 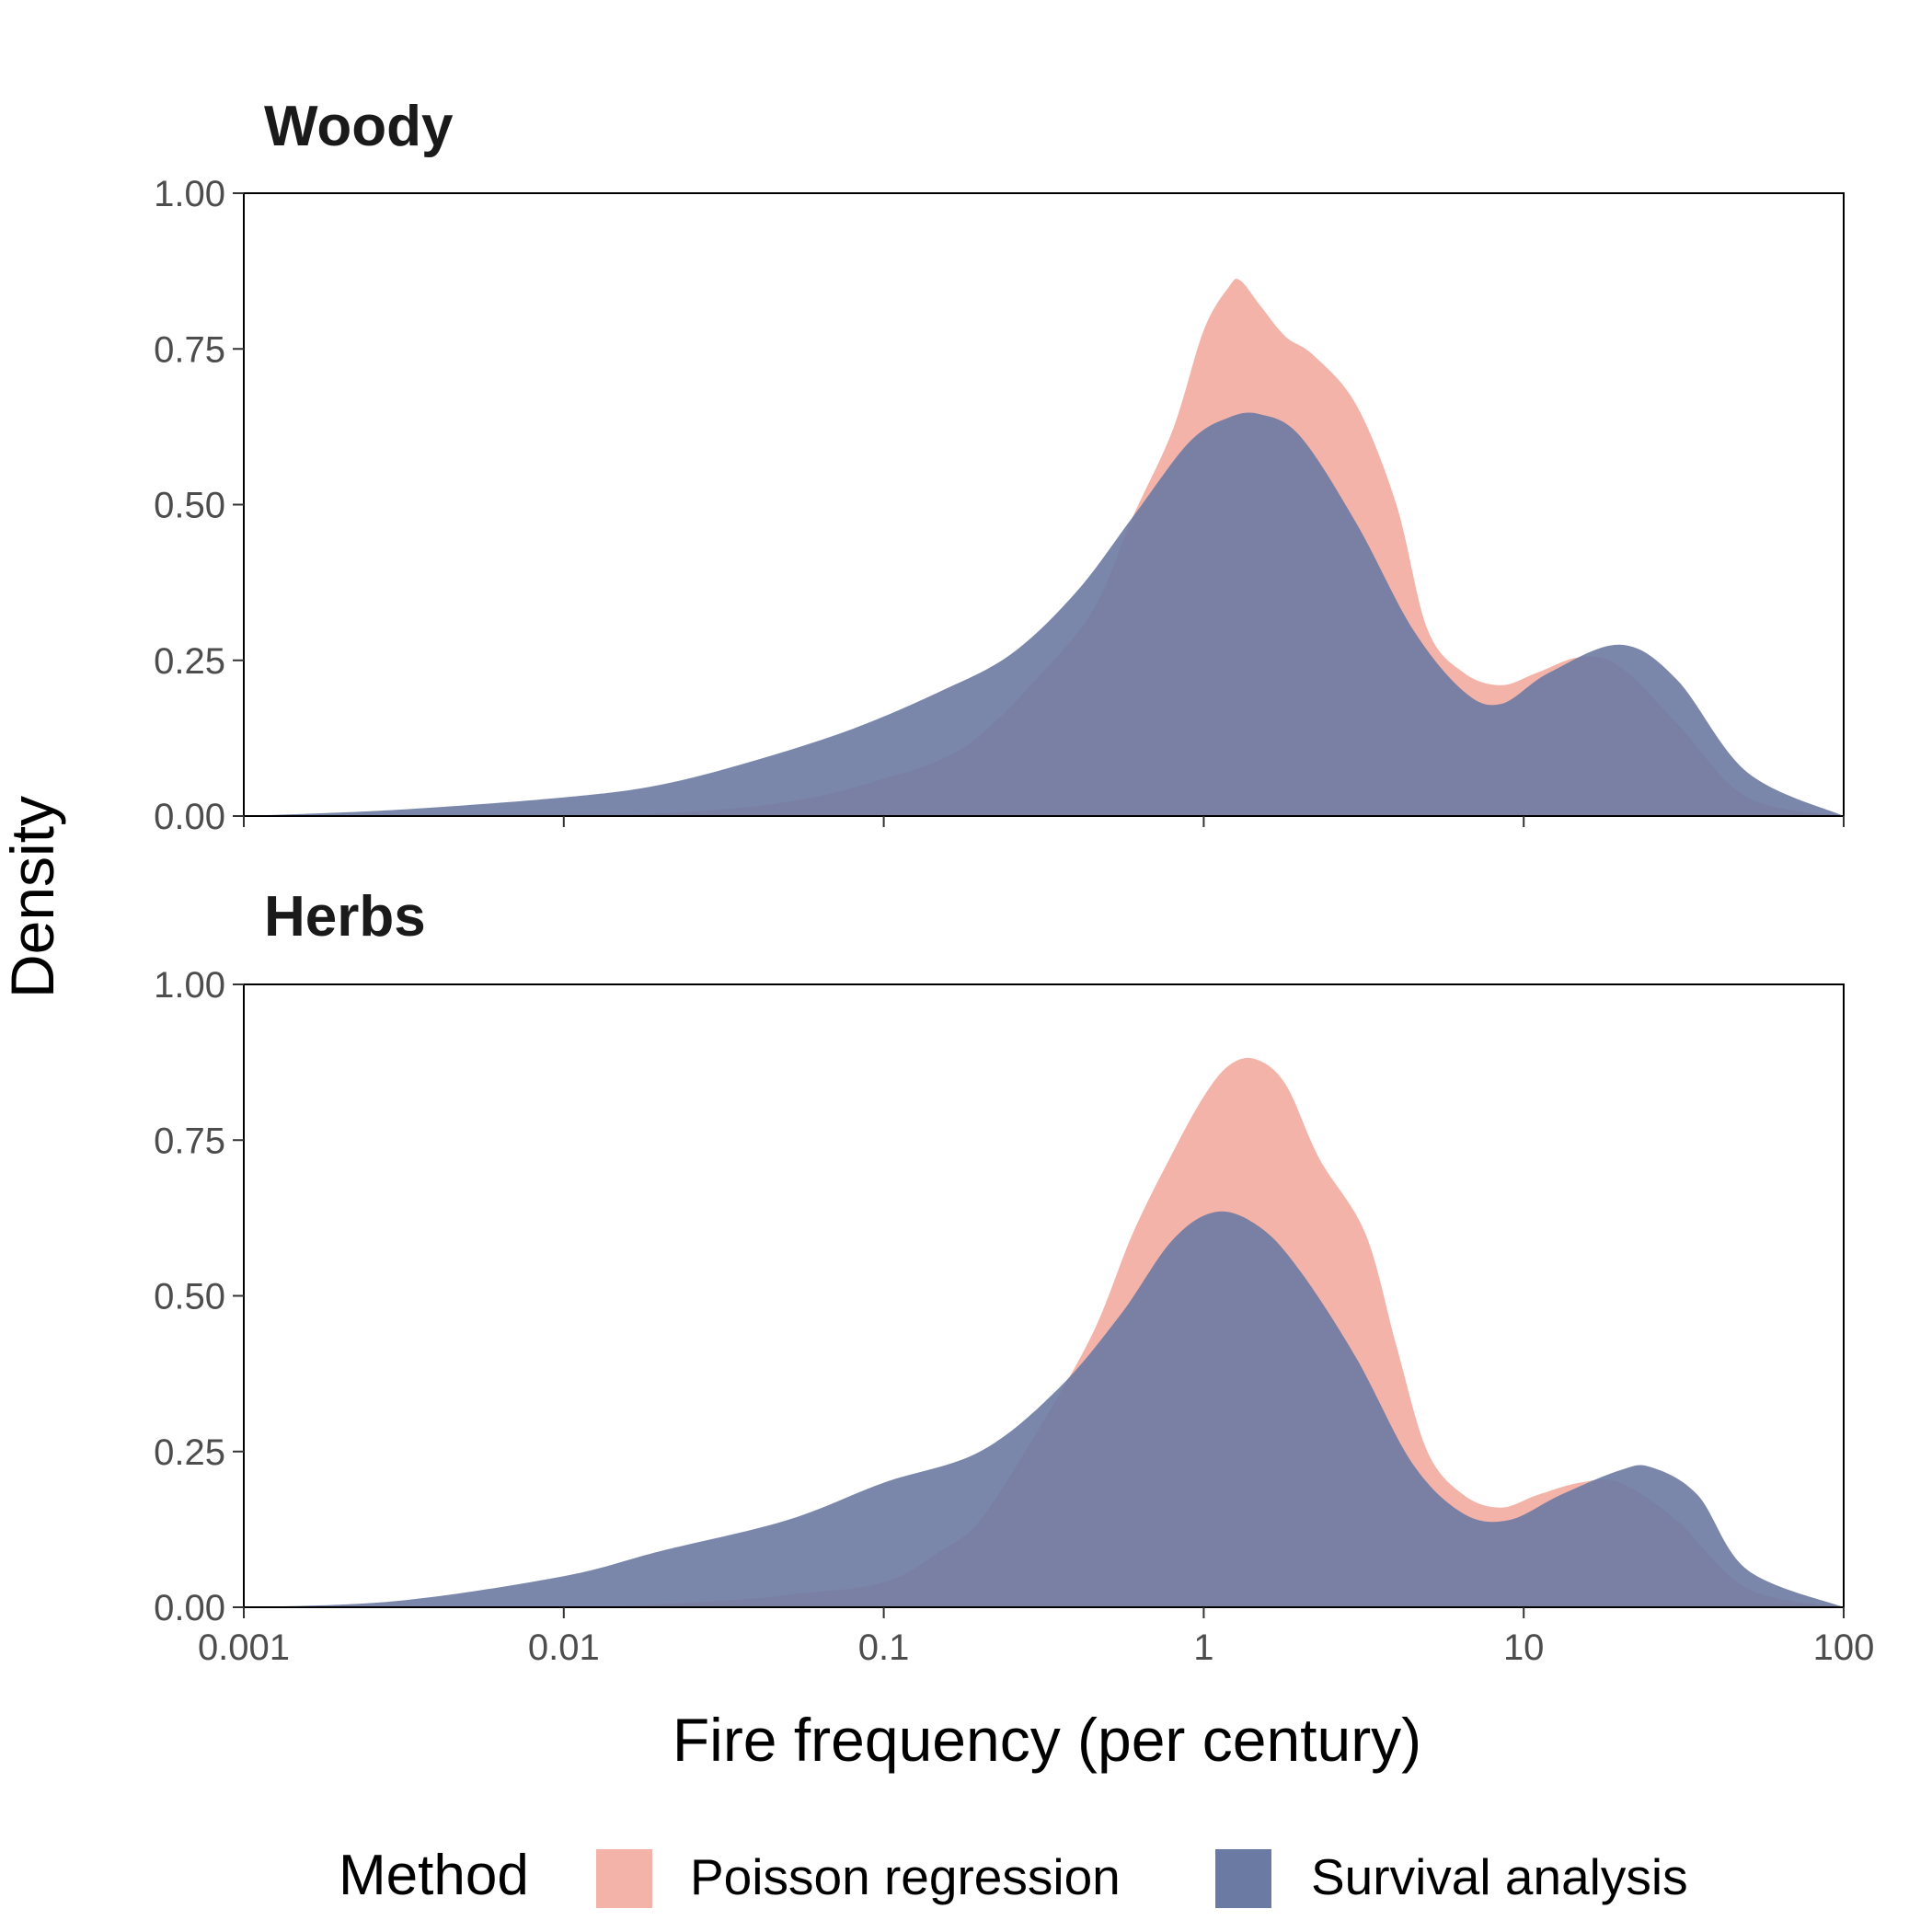 What do you see at coordinates (1243, 1878) in the screenshot?
I see `legend-swatch-survival` at bounding box center [1243, 1878].